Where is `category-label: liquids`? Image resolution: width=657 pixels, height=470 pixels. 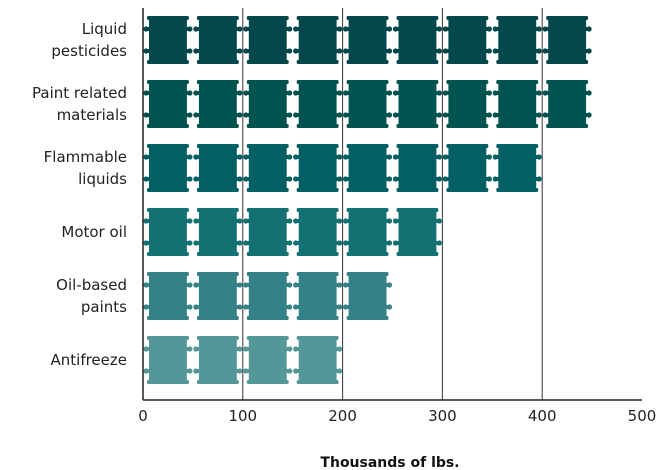 category-label: liquids is located at coordinates (102, 179).